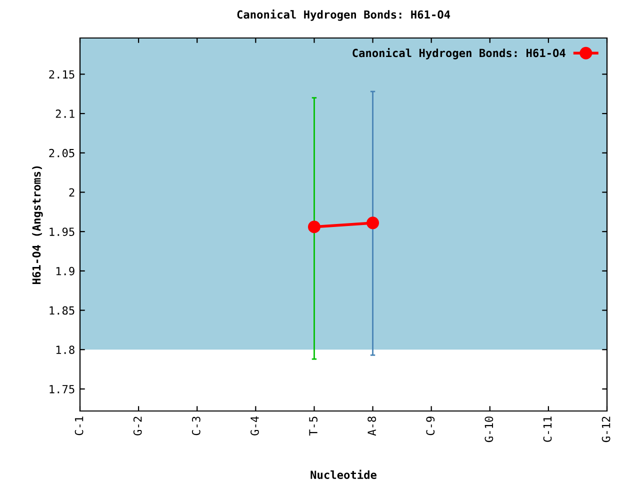  Describe the element at coordinates (37, 225) in the screenshot. I see `y-axis-title: H61-O4 (Angstroms)` at that location.